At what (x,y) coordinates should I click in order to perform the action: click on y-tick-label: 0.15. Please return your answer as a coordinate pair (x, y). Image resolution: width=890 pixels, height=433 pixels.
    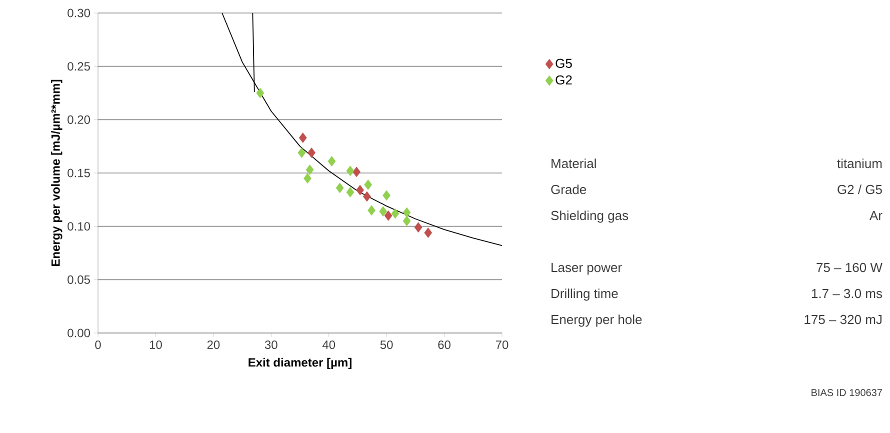
    Looking at the image, I should click on (79, 173).